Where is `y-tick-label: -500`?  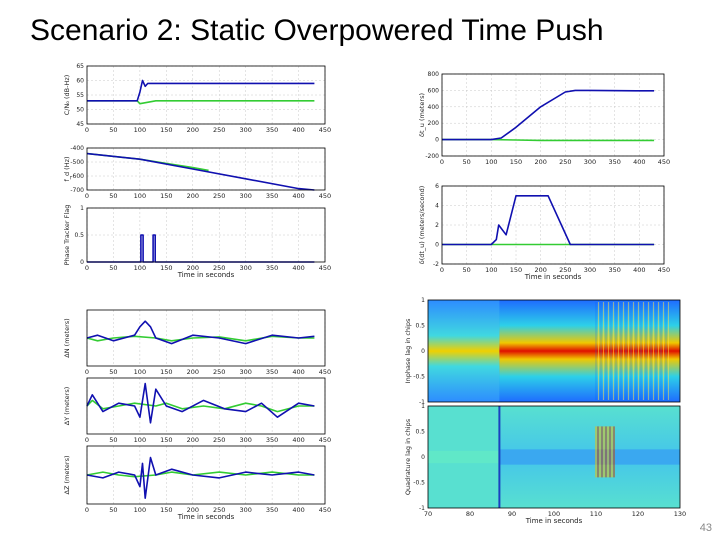 y-tick-label: -500 is located at coordinates (77, 162).